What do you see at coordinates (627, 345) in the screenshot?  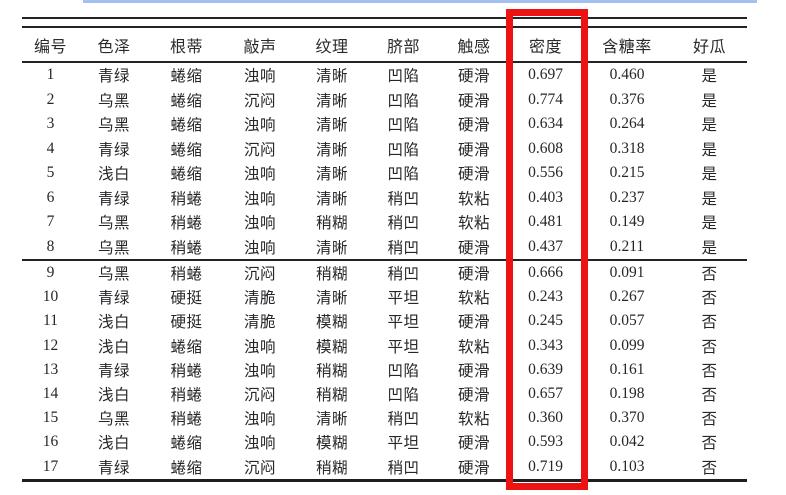 I see `cell: 0.099` at bounding box center [627, 345].